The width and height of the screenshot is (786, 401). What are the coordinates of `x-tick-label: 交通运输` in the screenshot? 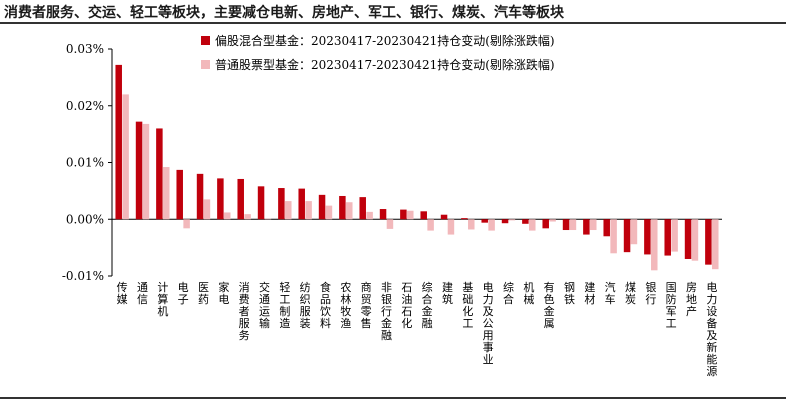 It's located at (264, 305).